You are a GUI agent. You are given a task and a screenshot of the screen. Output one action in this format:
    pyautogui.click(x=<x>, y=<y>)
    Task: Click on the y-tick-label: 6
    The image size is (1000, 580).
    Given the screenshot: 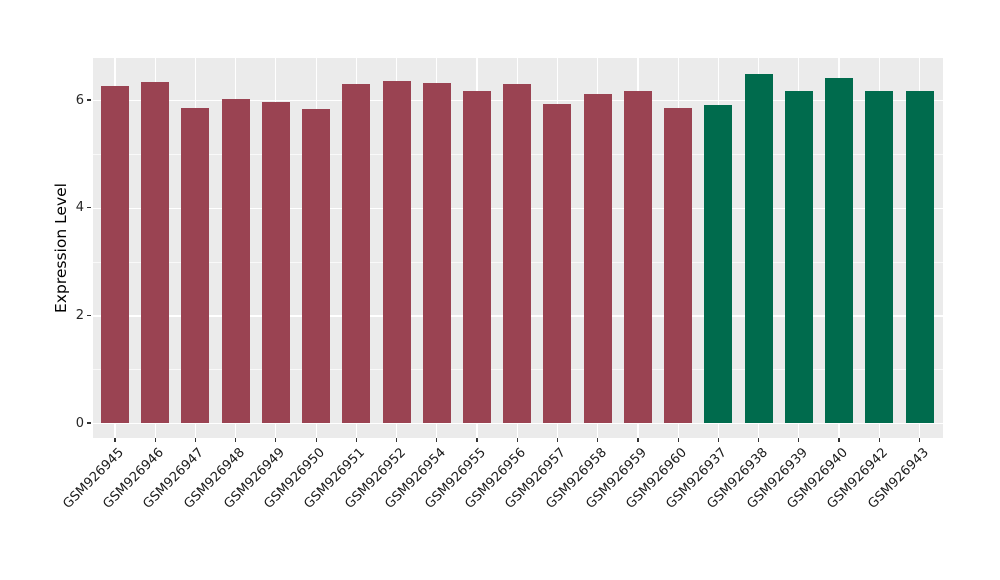 What is the action you would take?
    pyautogui.click(x=79, y=100)
    